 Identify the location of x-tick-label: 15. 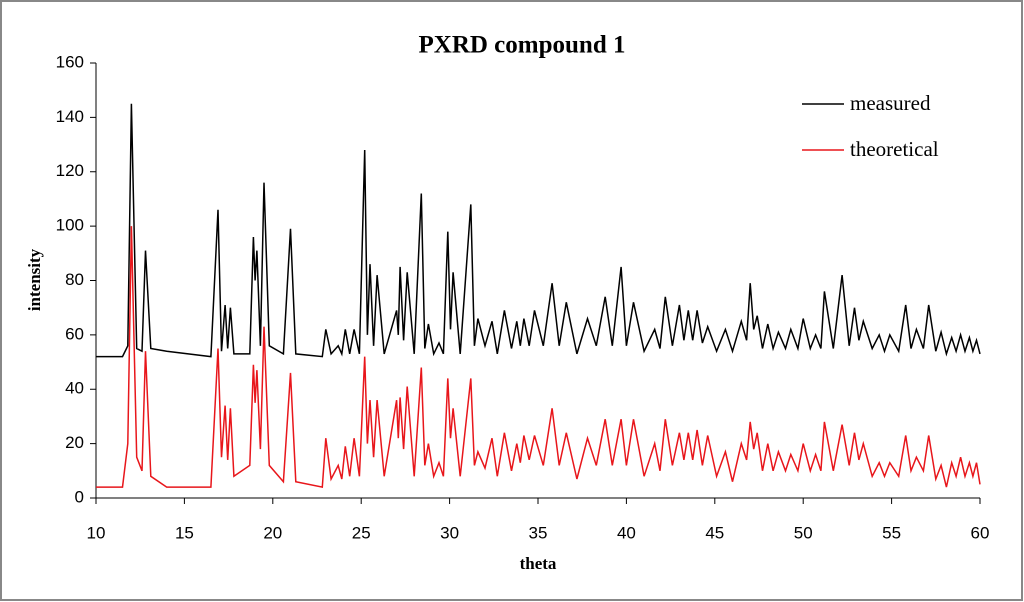
(184, 532).